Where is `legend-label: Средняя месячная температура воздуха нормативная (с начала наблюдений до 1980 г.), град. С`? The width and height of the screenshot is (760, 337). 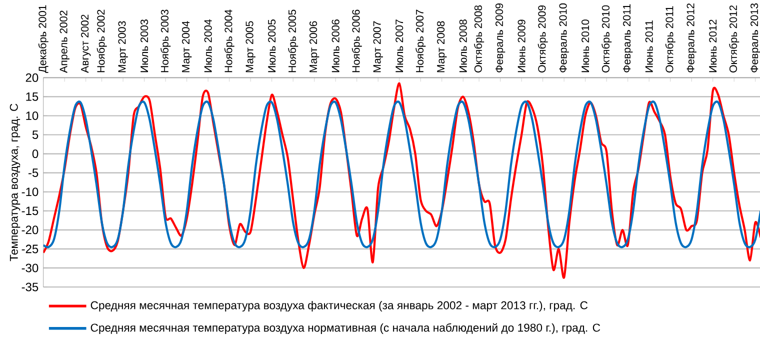
legend-label: Средняя месячная температура воздуха нормативная (с начала наблюдений до 1980 г.), град. С is located at coordinates (345, 328).